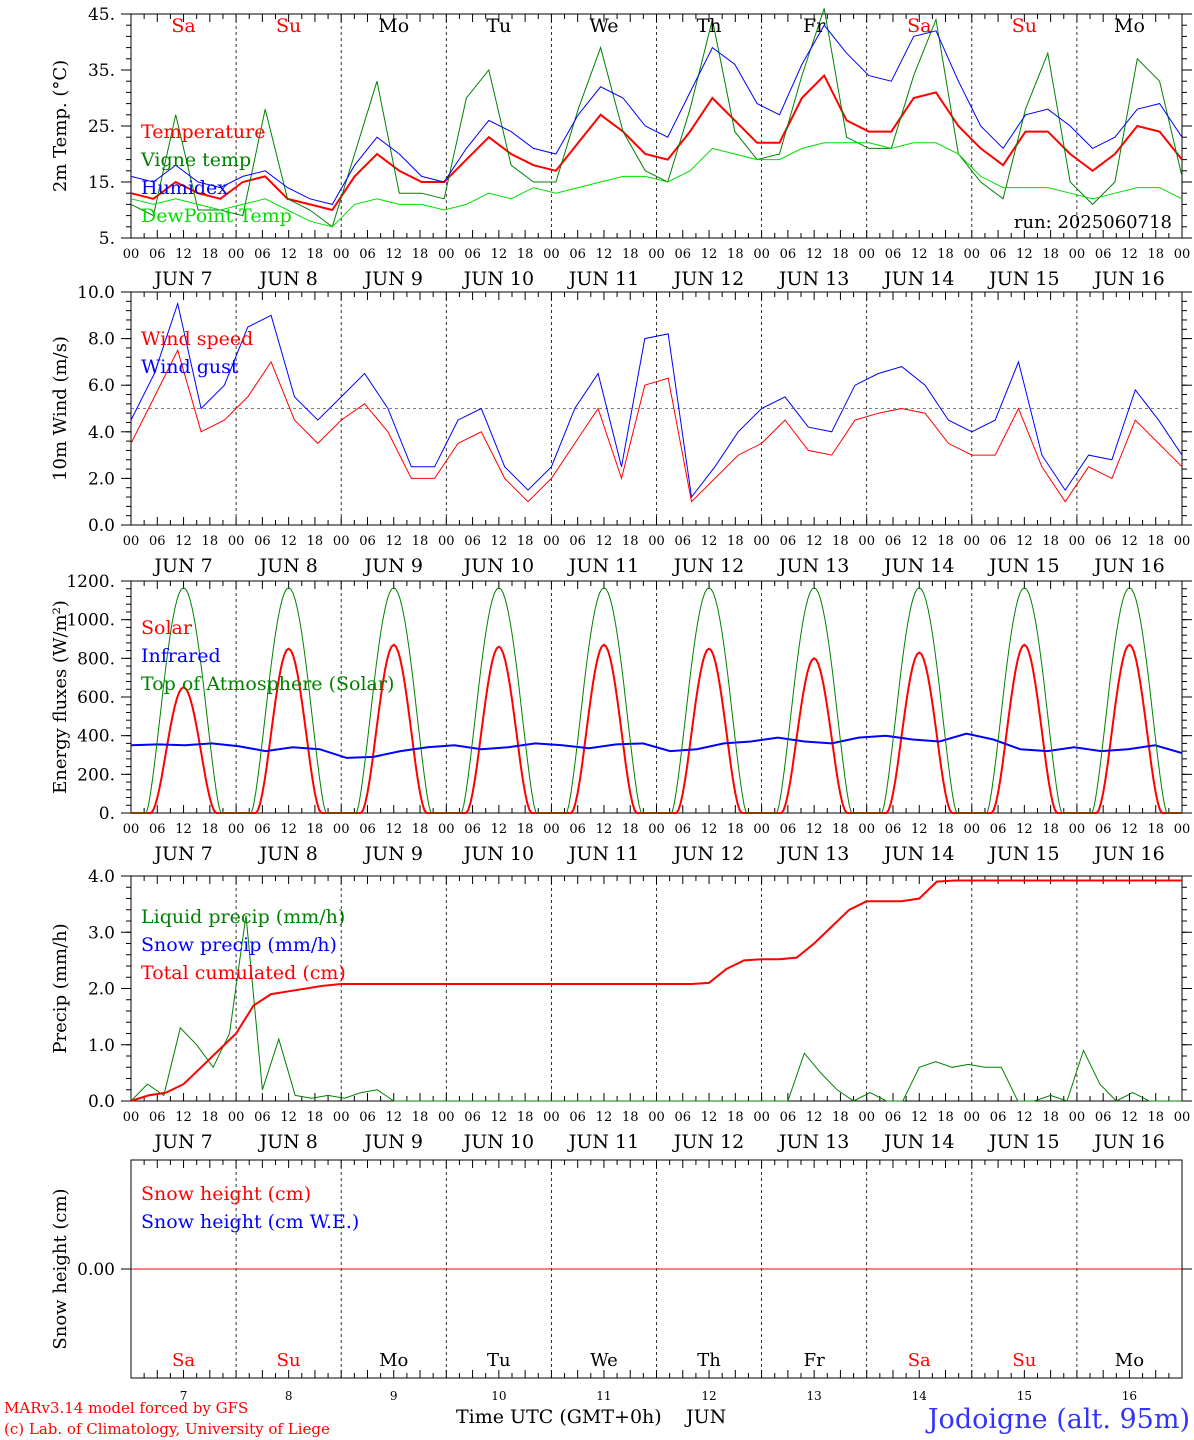  Describe the element at coordinates (101, 71) in the screenshot. I see `y-tick-label: 35.` at that location.